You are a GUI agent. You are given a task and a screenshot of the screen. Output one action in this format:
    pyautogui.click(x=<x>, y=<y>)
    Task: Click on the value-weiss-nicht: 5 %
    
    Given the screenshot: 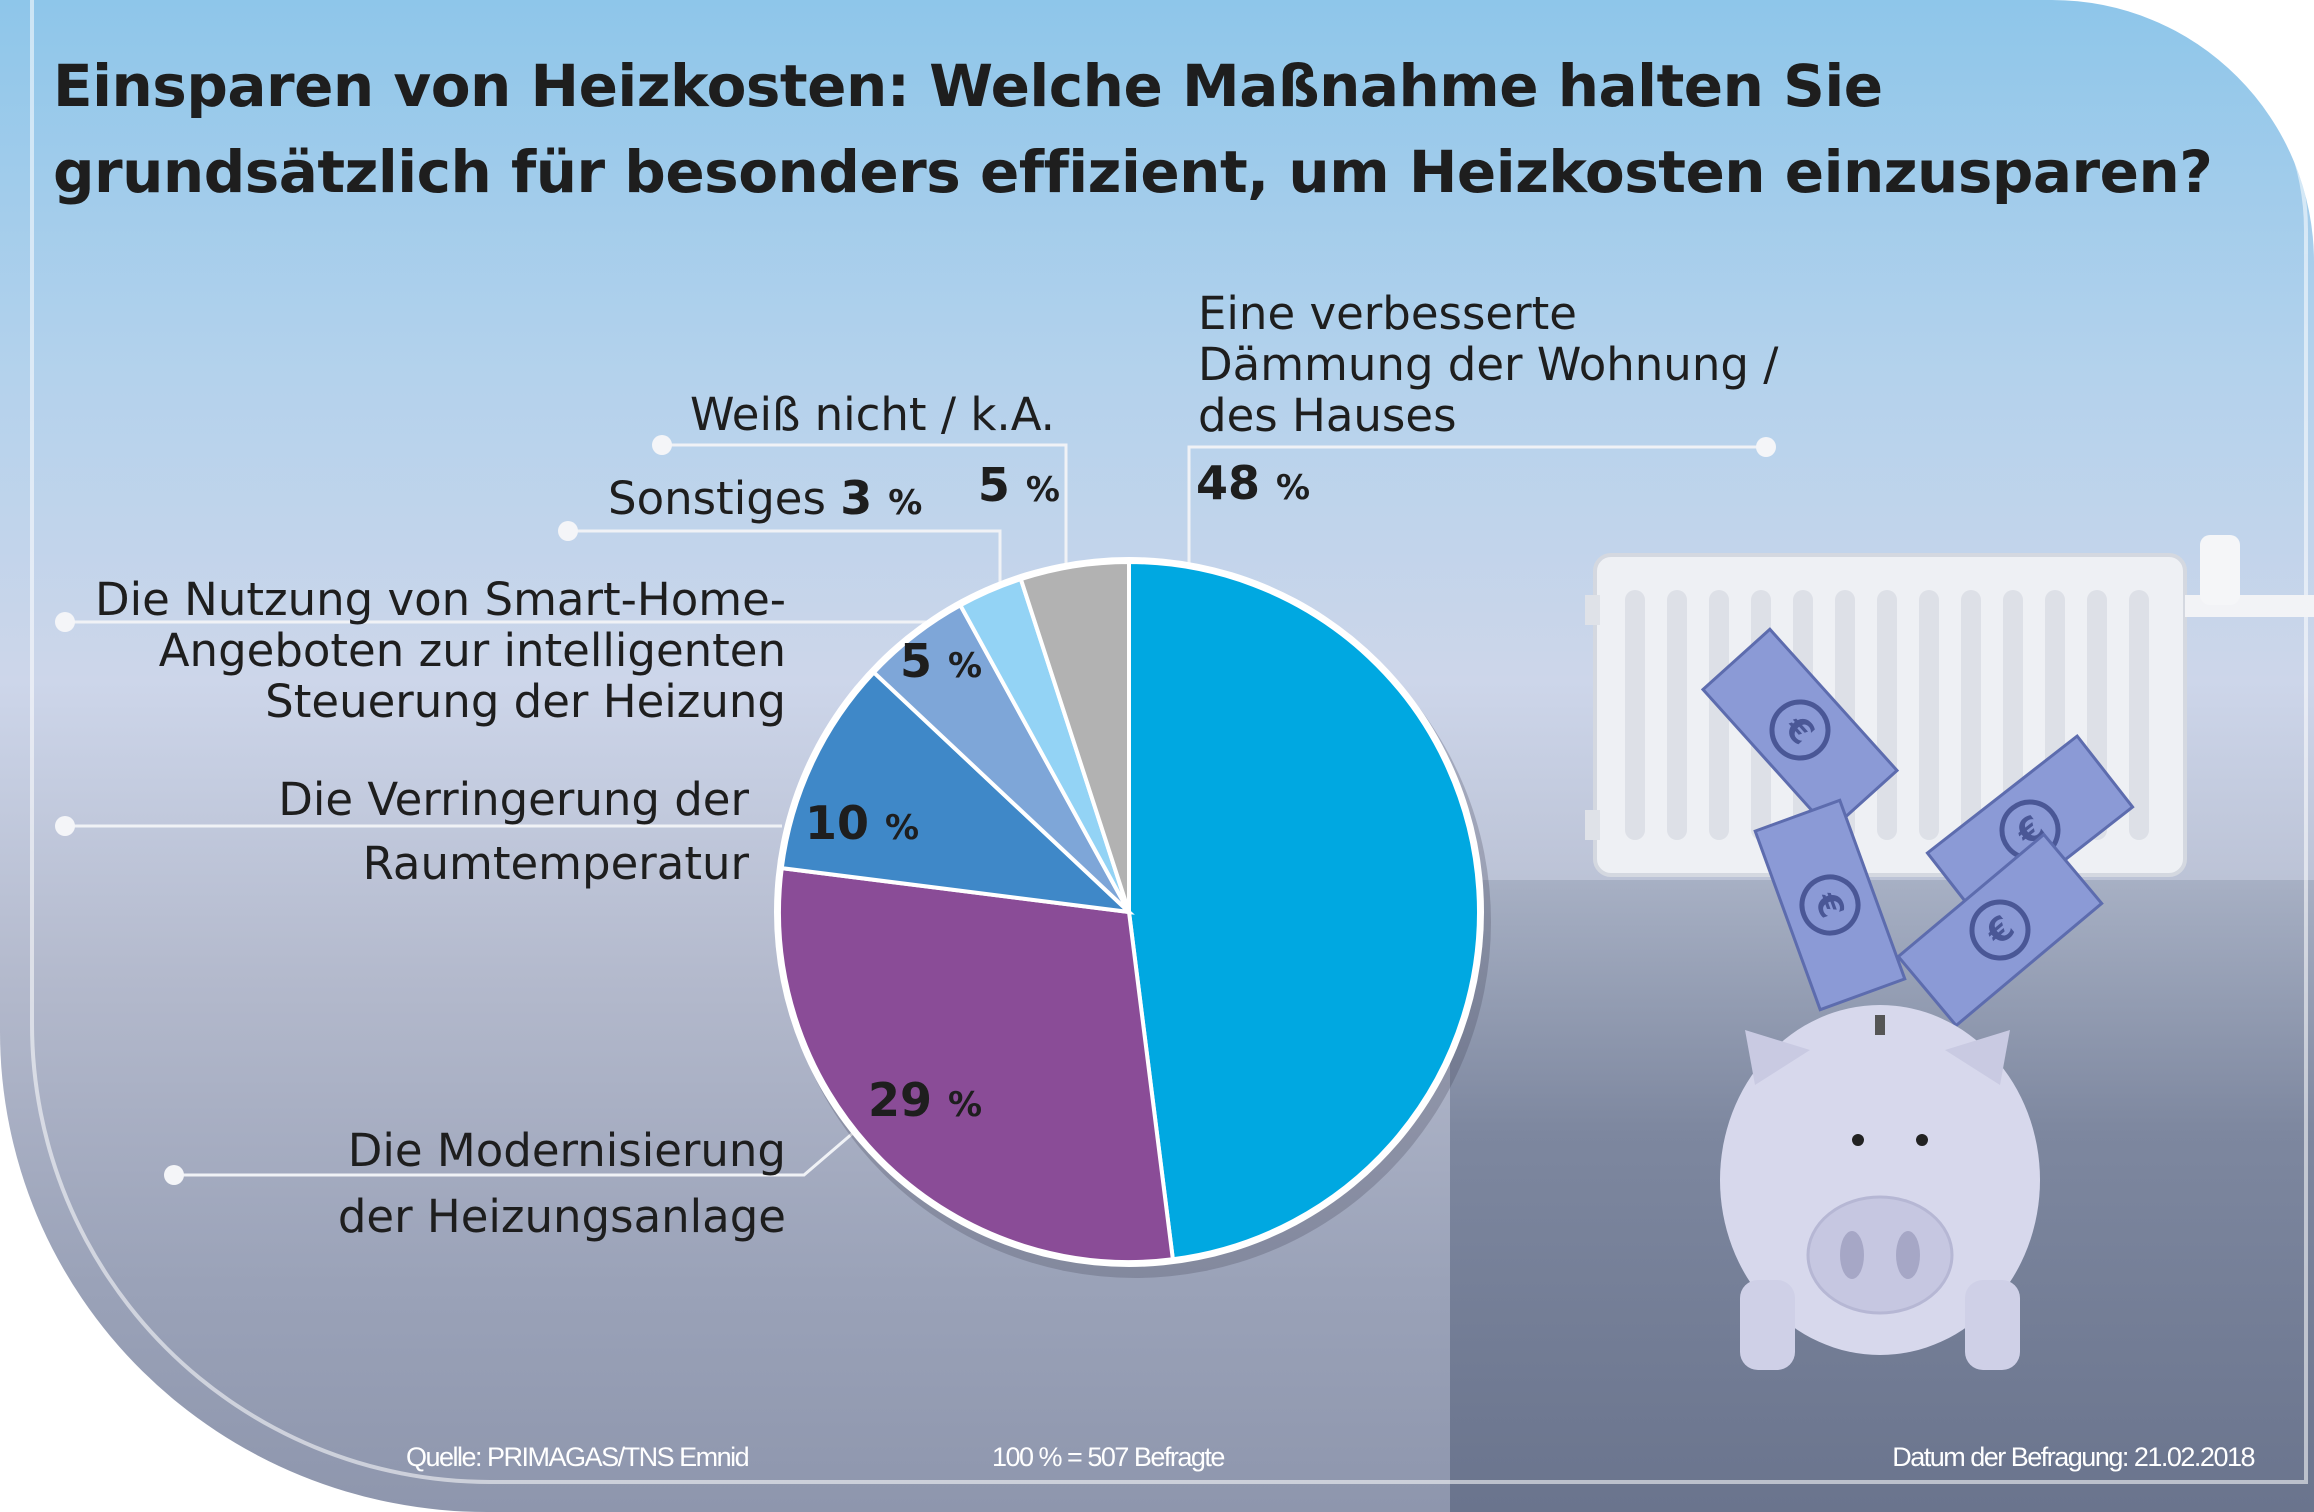 What is the action you would take?
    pyautogui.click(x=1018, y=485)
    